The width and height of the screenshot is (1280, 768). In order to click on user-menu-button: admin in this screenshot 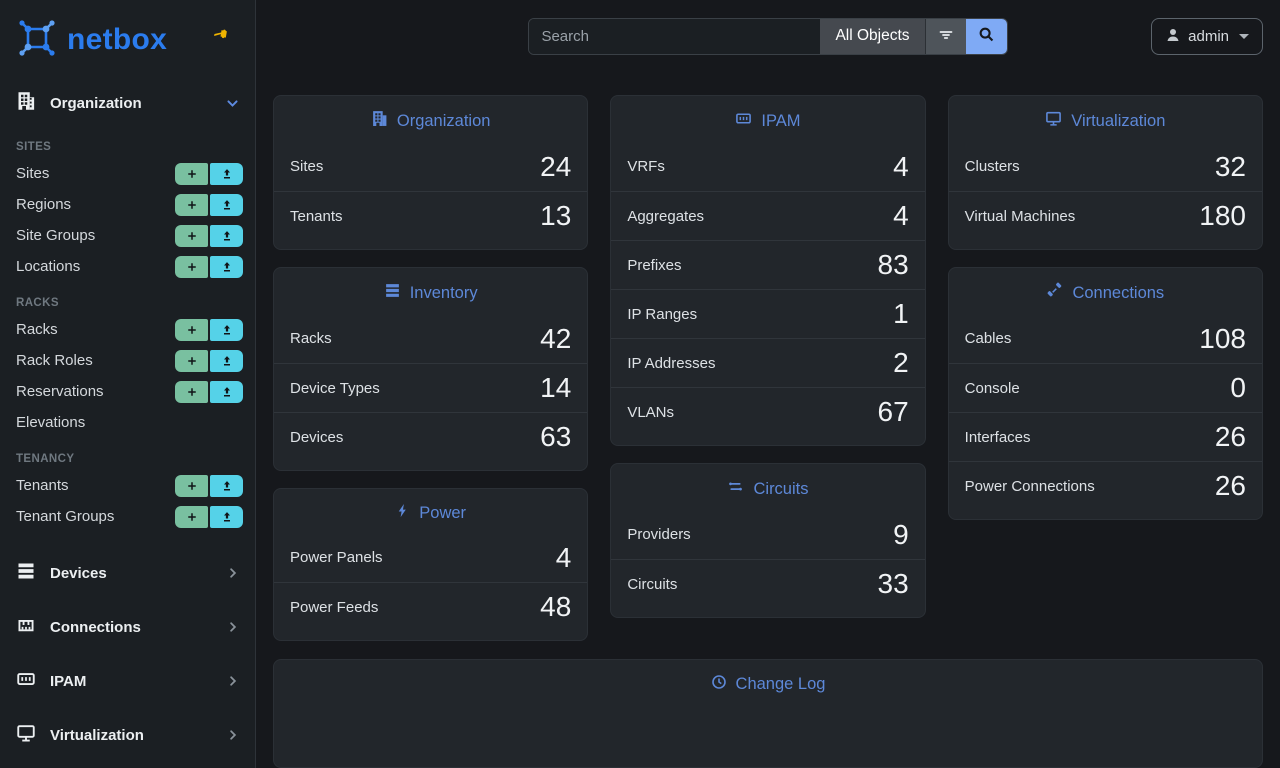, I will do `click(1207, 36)`.